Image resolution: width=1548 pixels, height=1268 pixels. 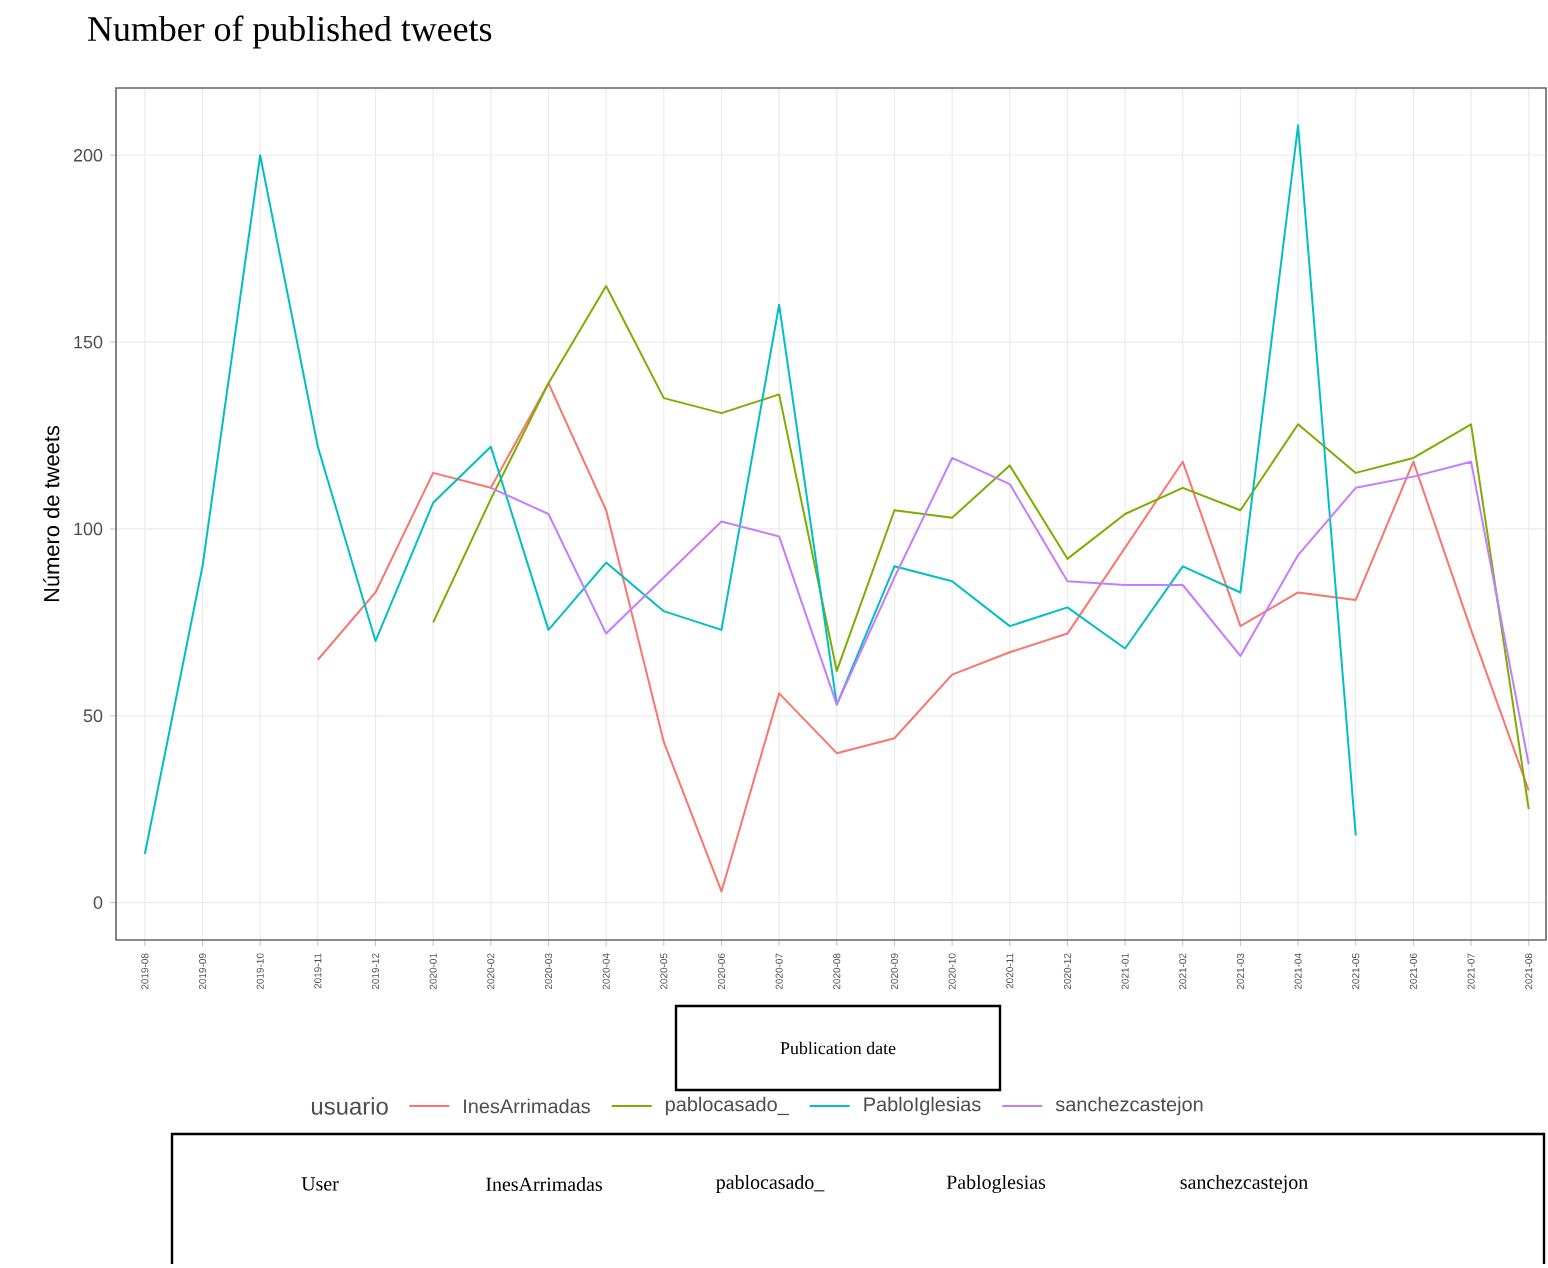 I want to click on legend-title: usuario, so click(x=349, y=1106).